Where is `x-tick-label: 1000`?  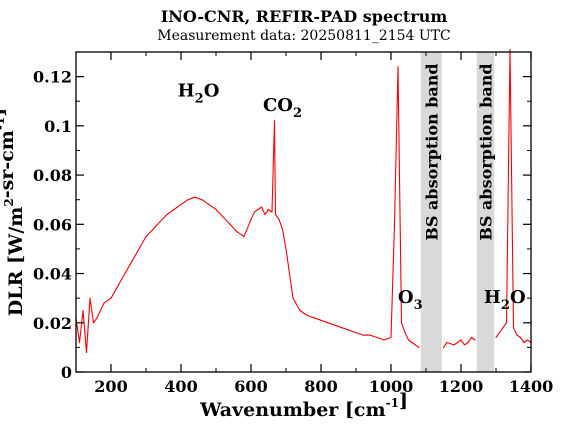 x-tick-label: 1000 is located at coordinates (391, 386).